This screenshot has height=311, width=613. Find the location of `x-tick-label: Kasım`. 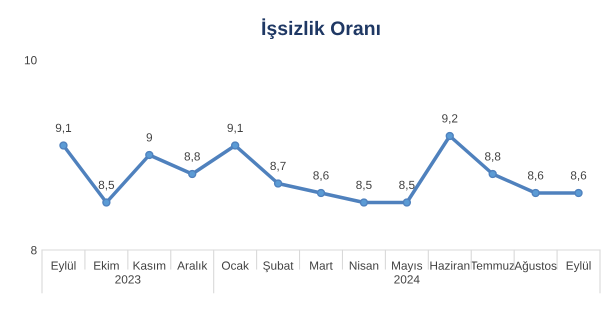

x-tick-label: Kasım is located at coordinates (150, 266).